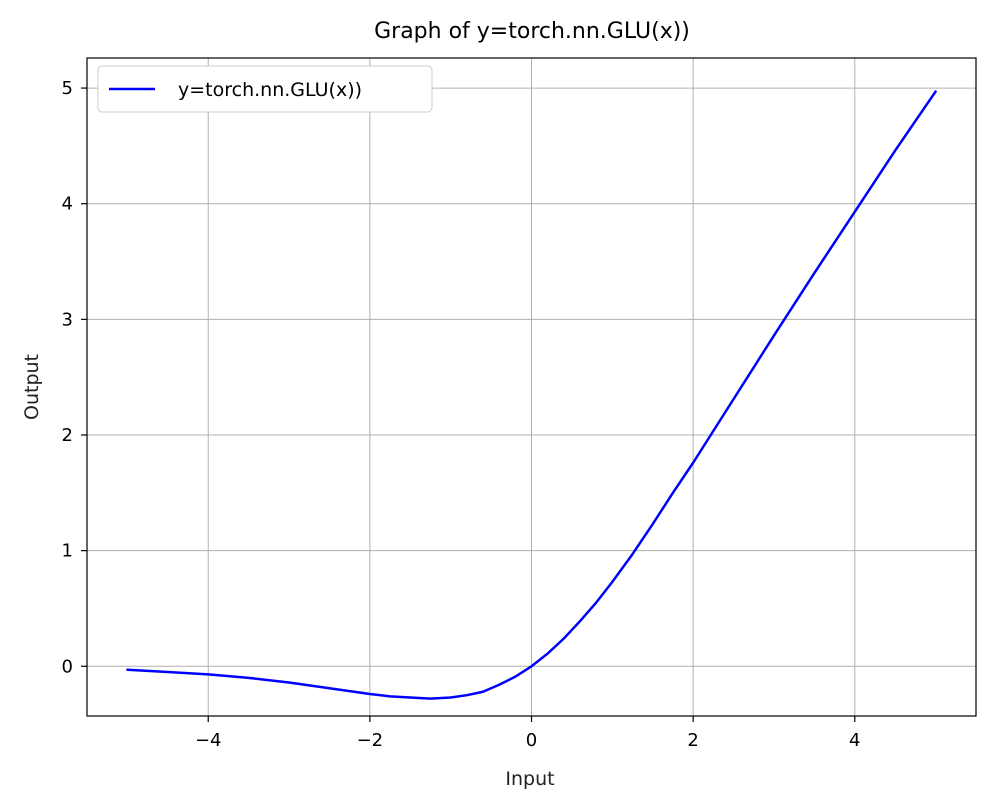 This screenshot has height=802, width=988. I want to click on y-tick-label: 2, so click(67, 435).